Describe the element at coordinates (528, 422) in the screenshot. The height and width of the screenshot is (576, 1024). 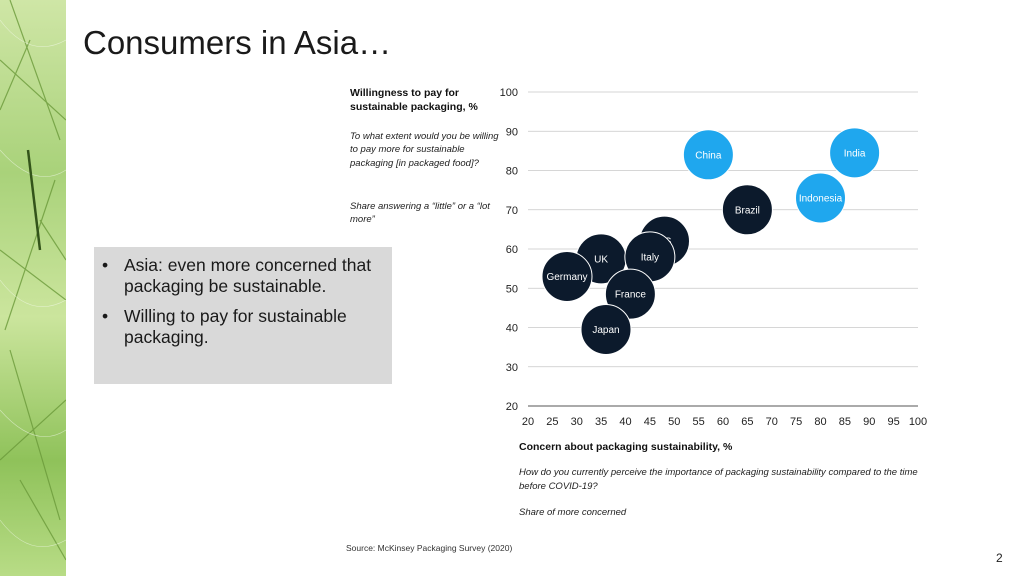
I see `x-tick-label: 20` at that location.